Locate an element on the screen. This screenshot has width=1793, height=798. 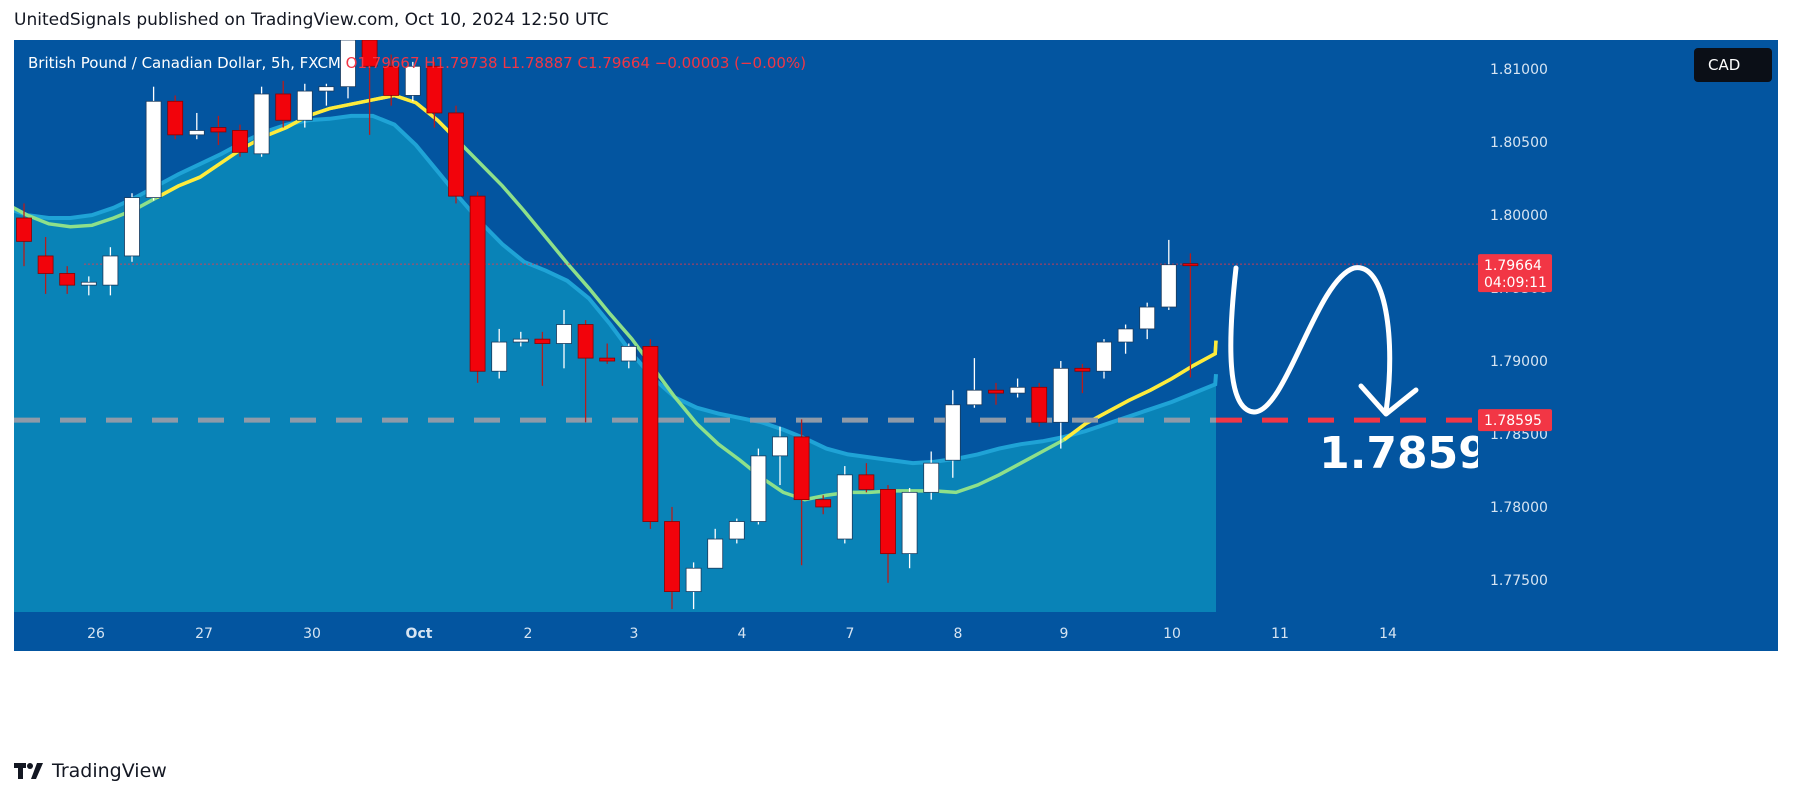
tradingview-logo-icon is located at coordinates (28, 771).